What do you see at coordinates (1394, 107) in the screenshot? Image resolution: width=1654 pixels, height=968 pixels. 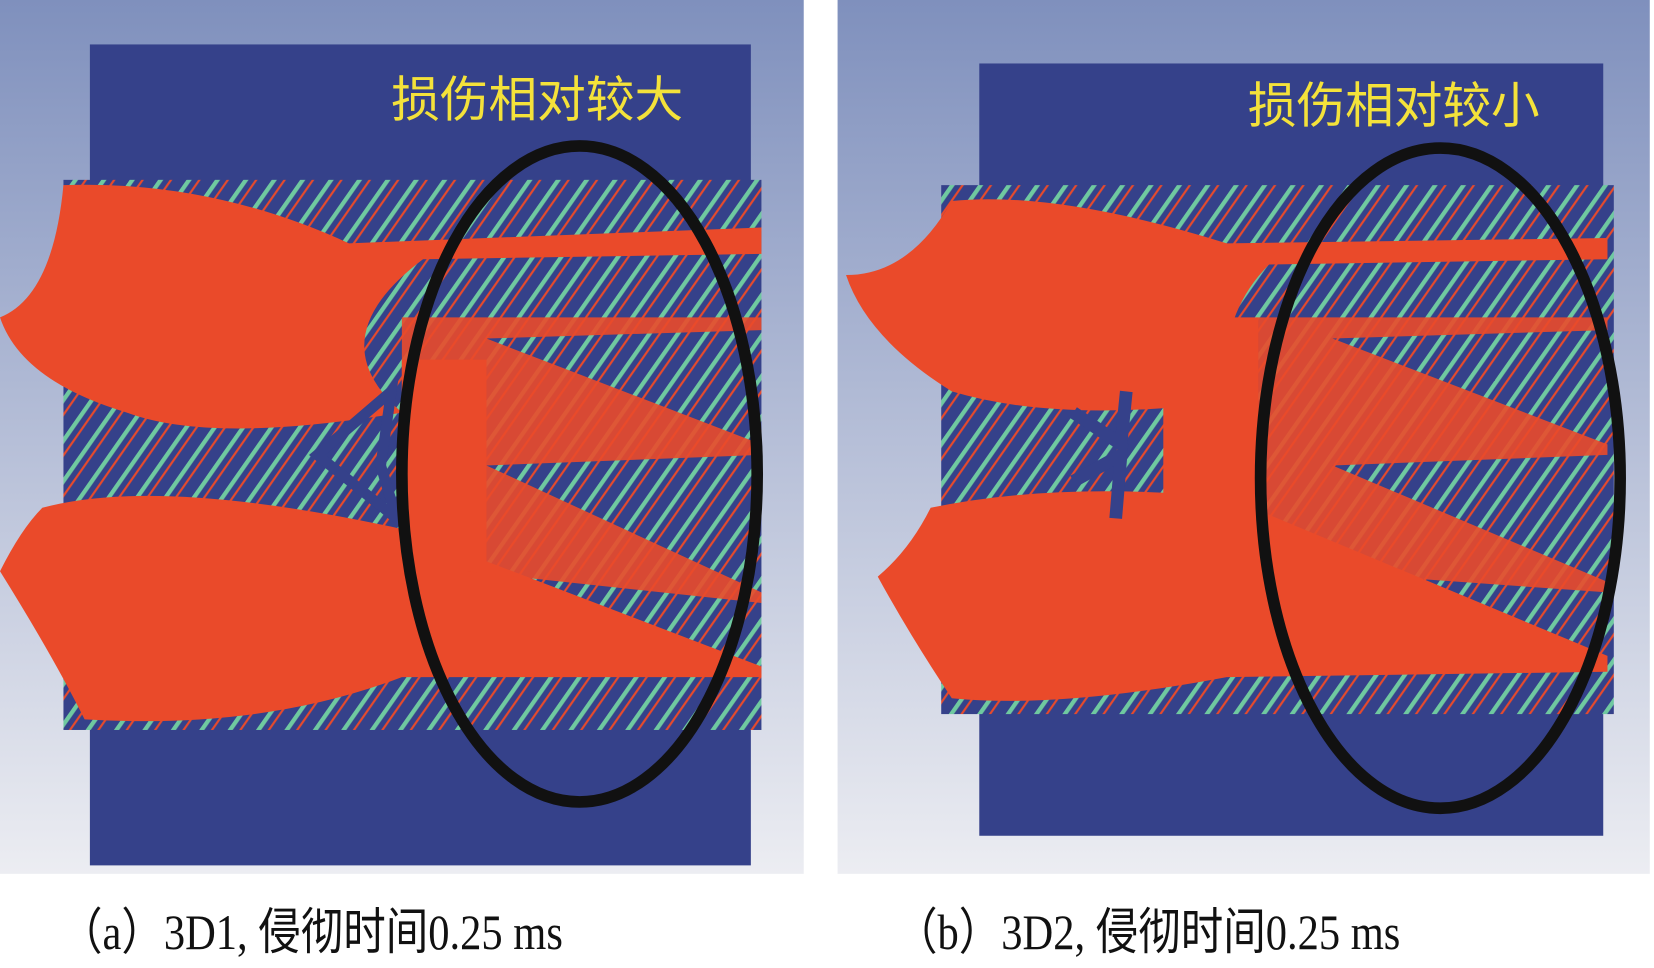 I see `panel-b-annotation: 损伤相对较小` at bounding box center [1394, 107].